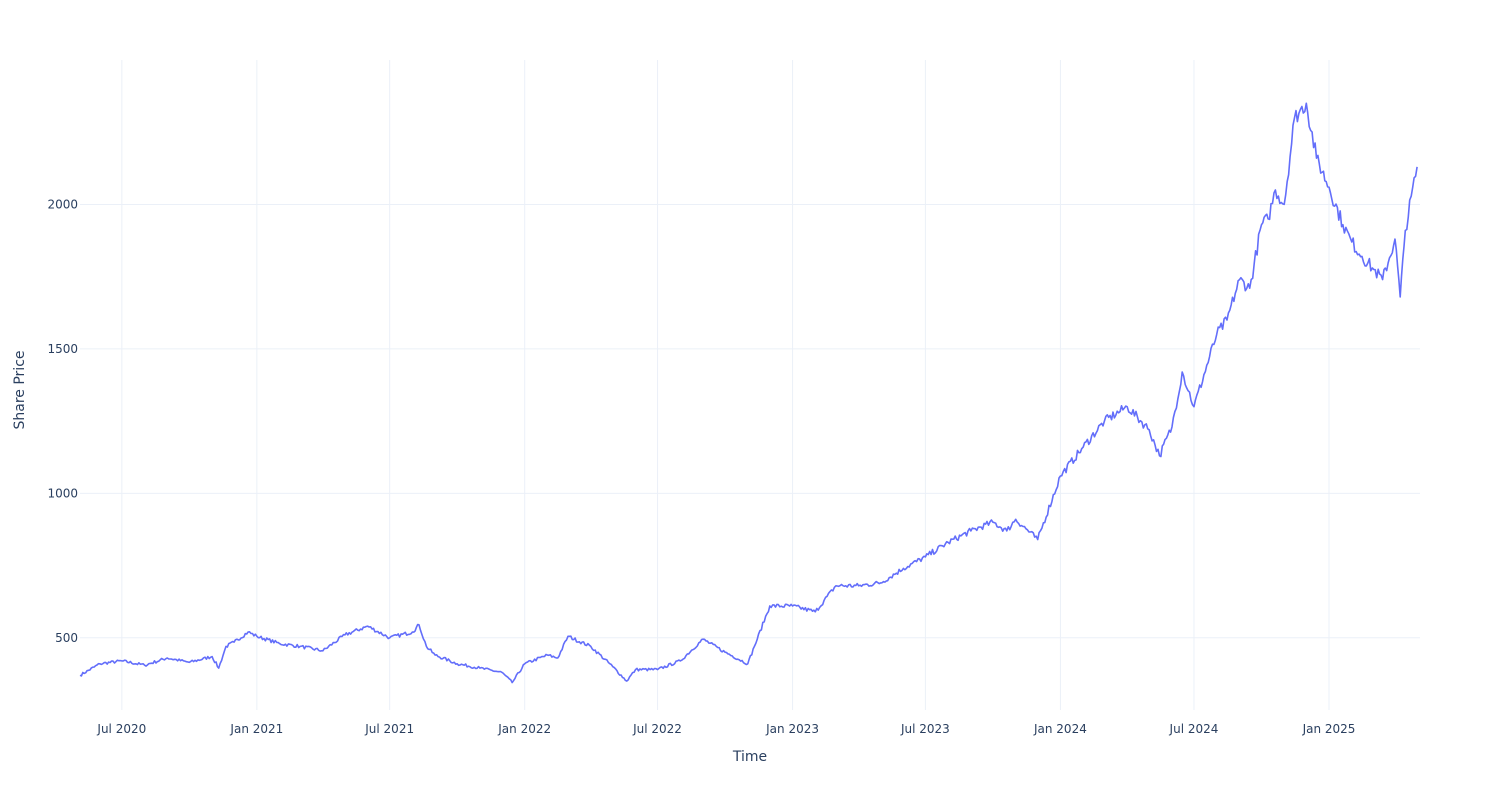 This screenshot has width=1500, height=800. Describe the element at coordinates (657, 729) in the screenshot. I see `x-tick-label: Jul 2022` at that location.